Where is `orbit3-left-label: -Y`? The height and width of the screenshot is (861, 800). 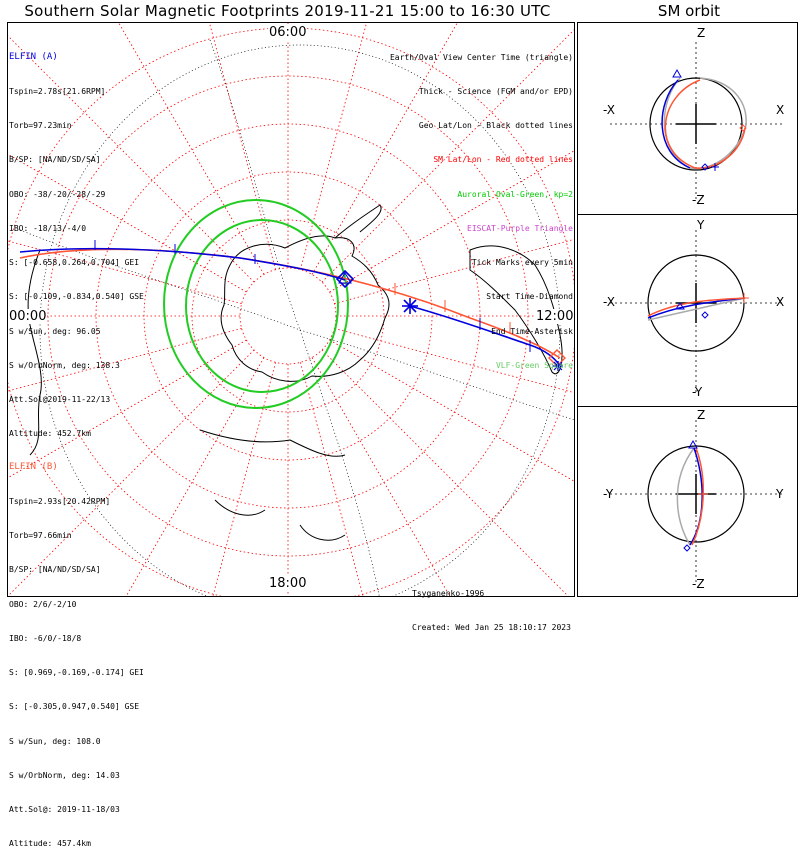 orbit3-left-label: -Y is located at coordinates (608, 494).